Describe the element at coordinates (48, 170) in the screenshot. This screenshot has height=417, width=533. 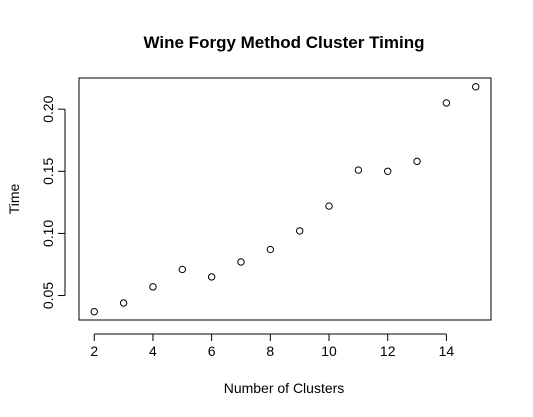
I see `y-tick-label: 0.15` at that location.